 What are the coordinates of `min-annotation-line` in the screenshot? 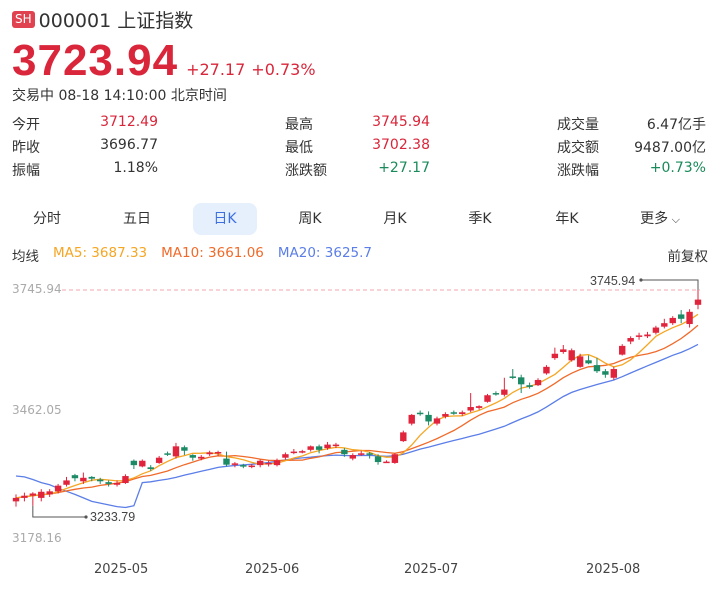 It's located at (59, 511).